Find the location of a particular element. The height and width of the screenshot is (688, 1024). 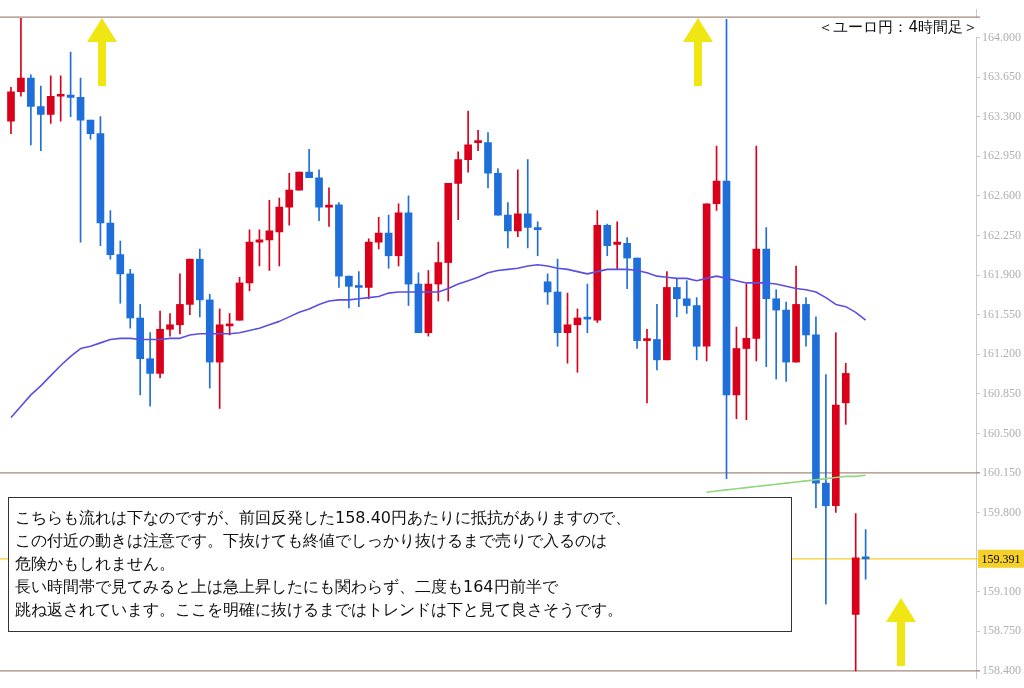

y-tick-label: 160.500 is located at coordinates (1001, 432).